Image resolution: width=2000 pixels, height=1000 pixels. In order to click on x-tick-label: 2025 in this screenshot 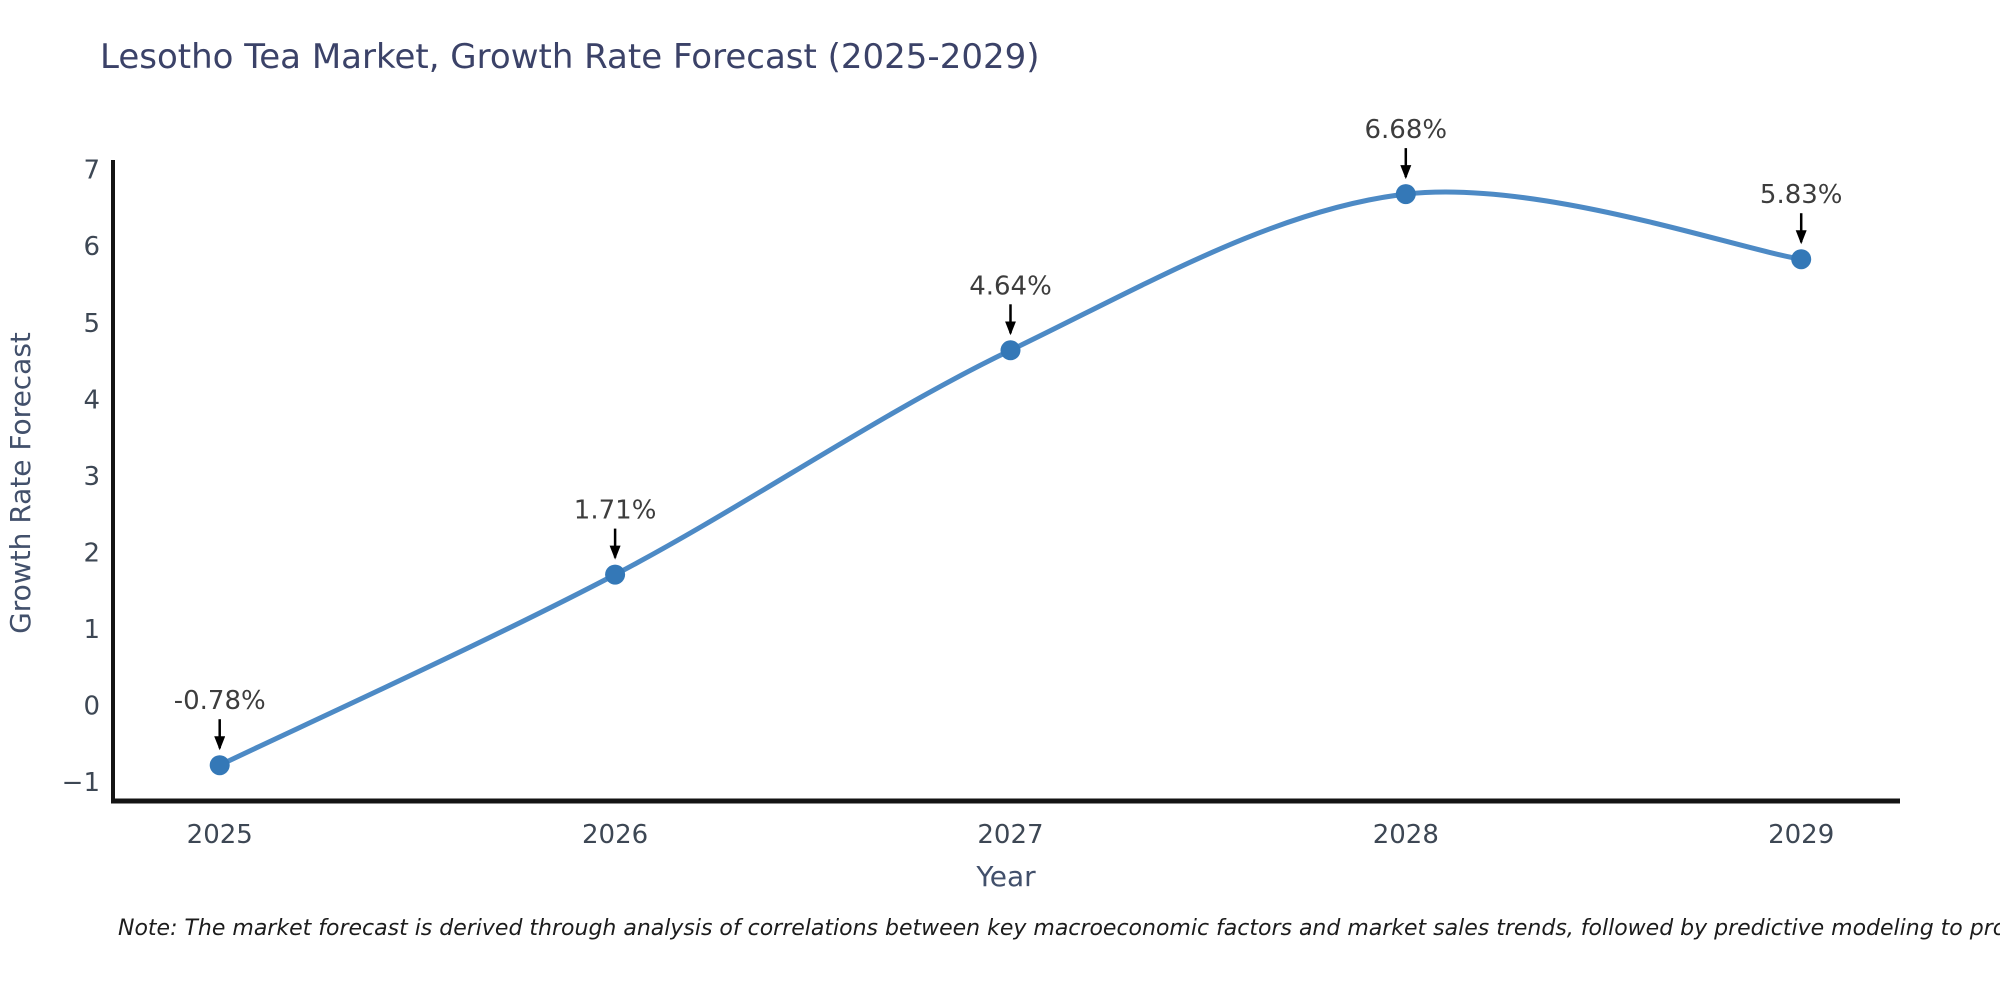, I will do `click(220, 835)`.